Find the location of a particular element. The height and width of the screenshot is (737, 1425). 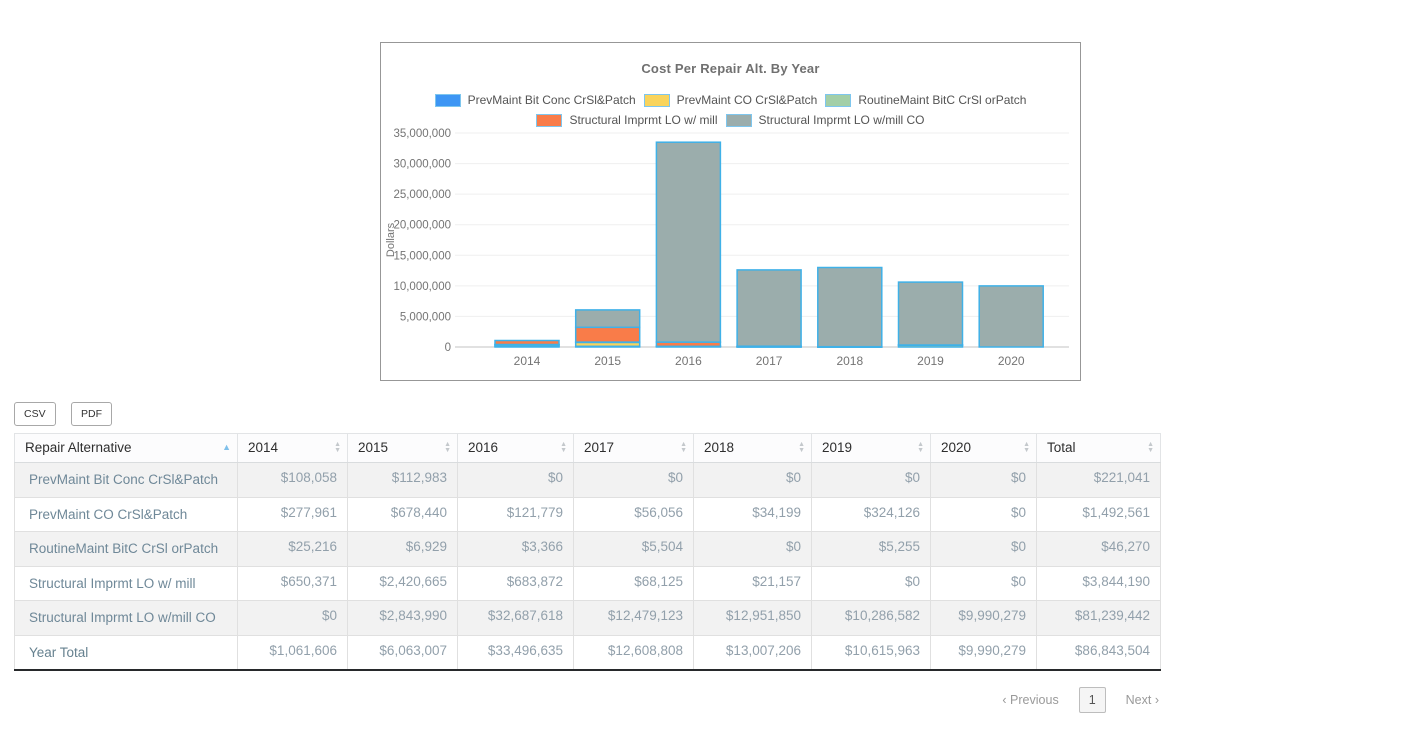

previous-button: ‹ Previous is located at coordinates (1030, 700).